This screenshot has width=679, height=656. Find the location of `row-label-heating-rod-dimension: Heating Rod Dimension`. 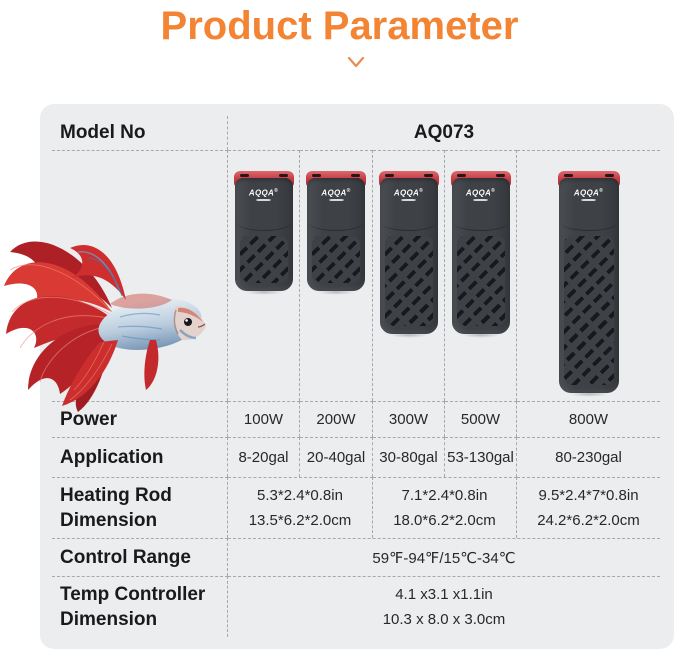

row-label-heating-rod-dimension: Heating Rod Dimension is located at coordinates (140, 507).